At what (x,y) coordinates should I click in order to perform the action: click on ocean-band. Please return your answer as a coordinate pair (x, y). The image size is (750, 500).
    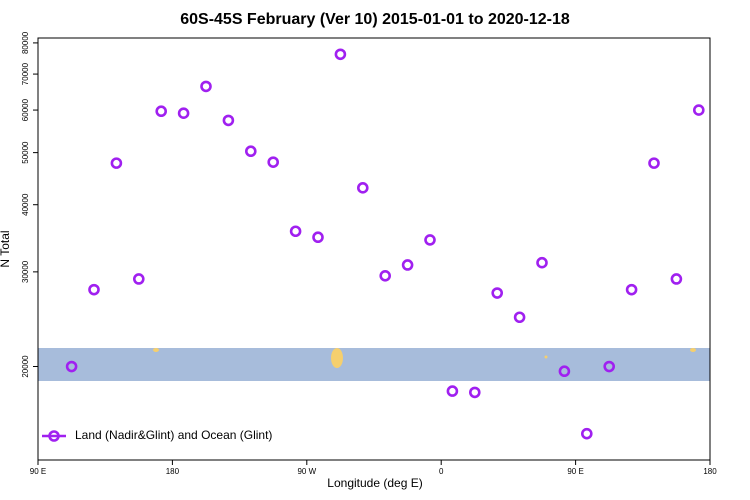
    Looking at the image, I should click on (374, 364).